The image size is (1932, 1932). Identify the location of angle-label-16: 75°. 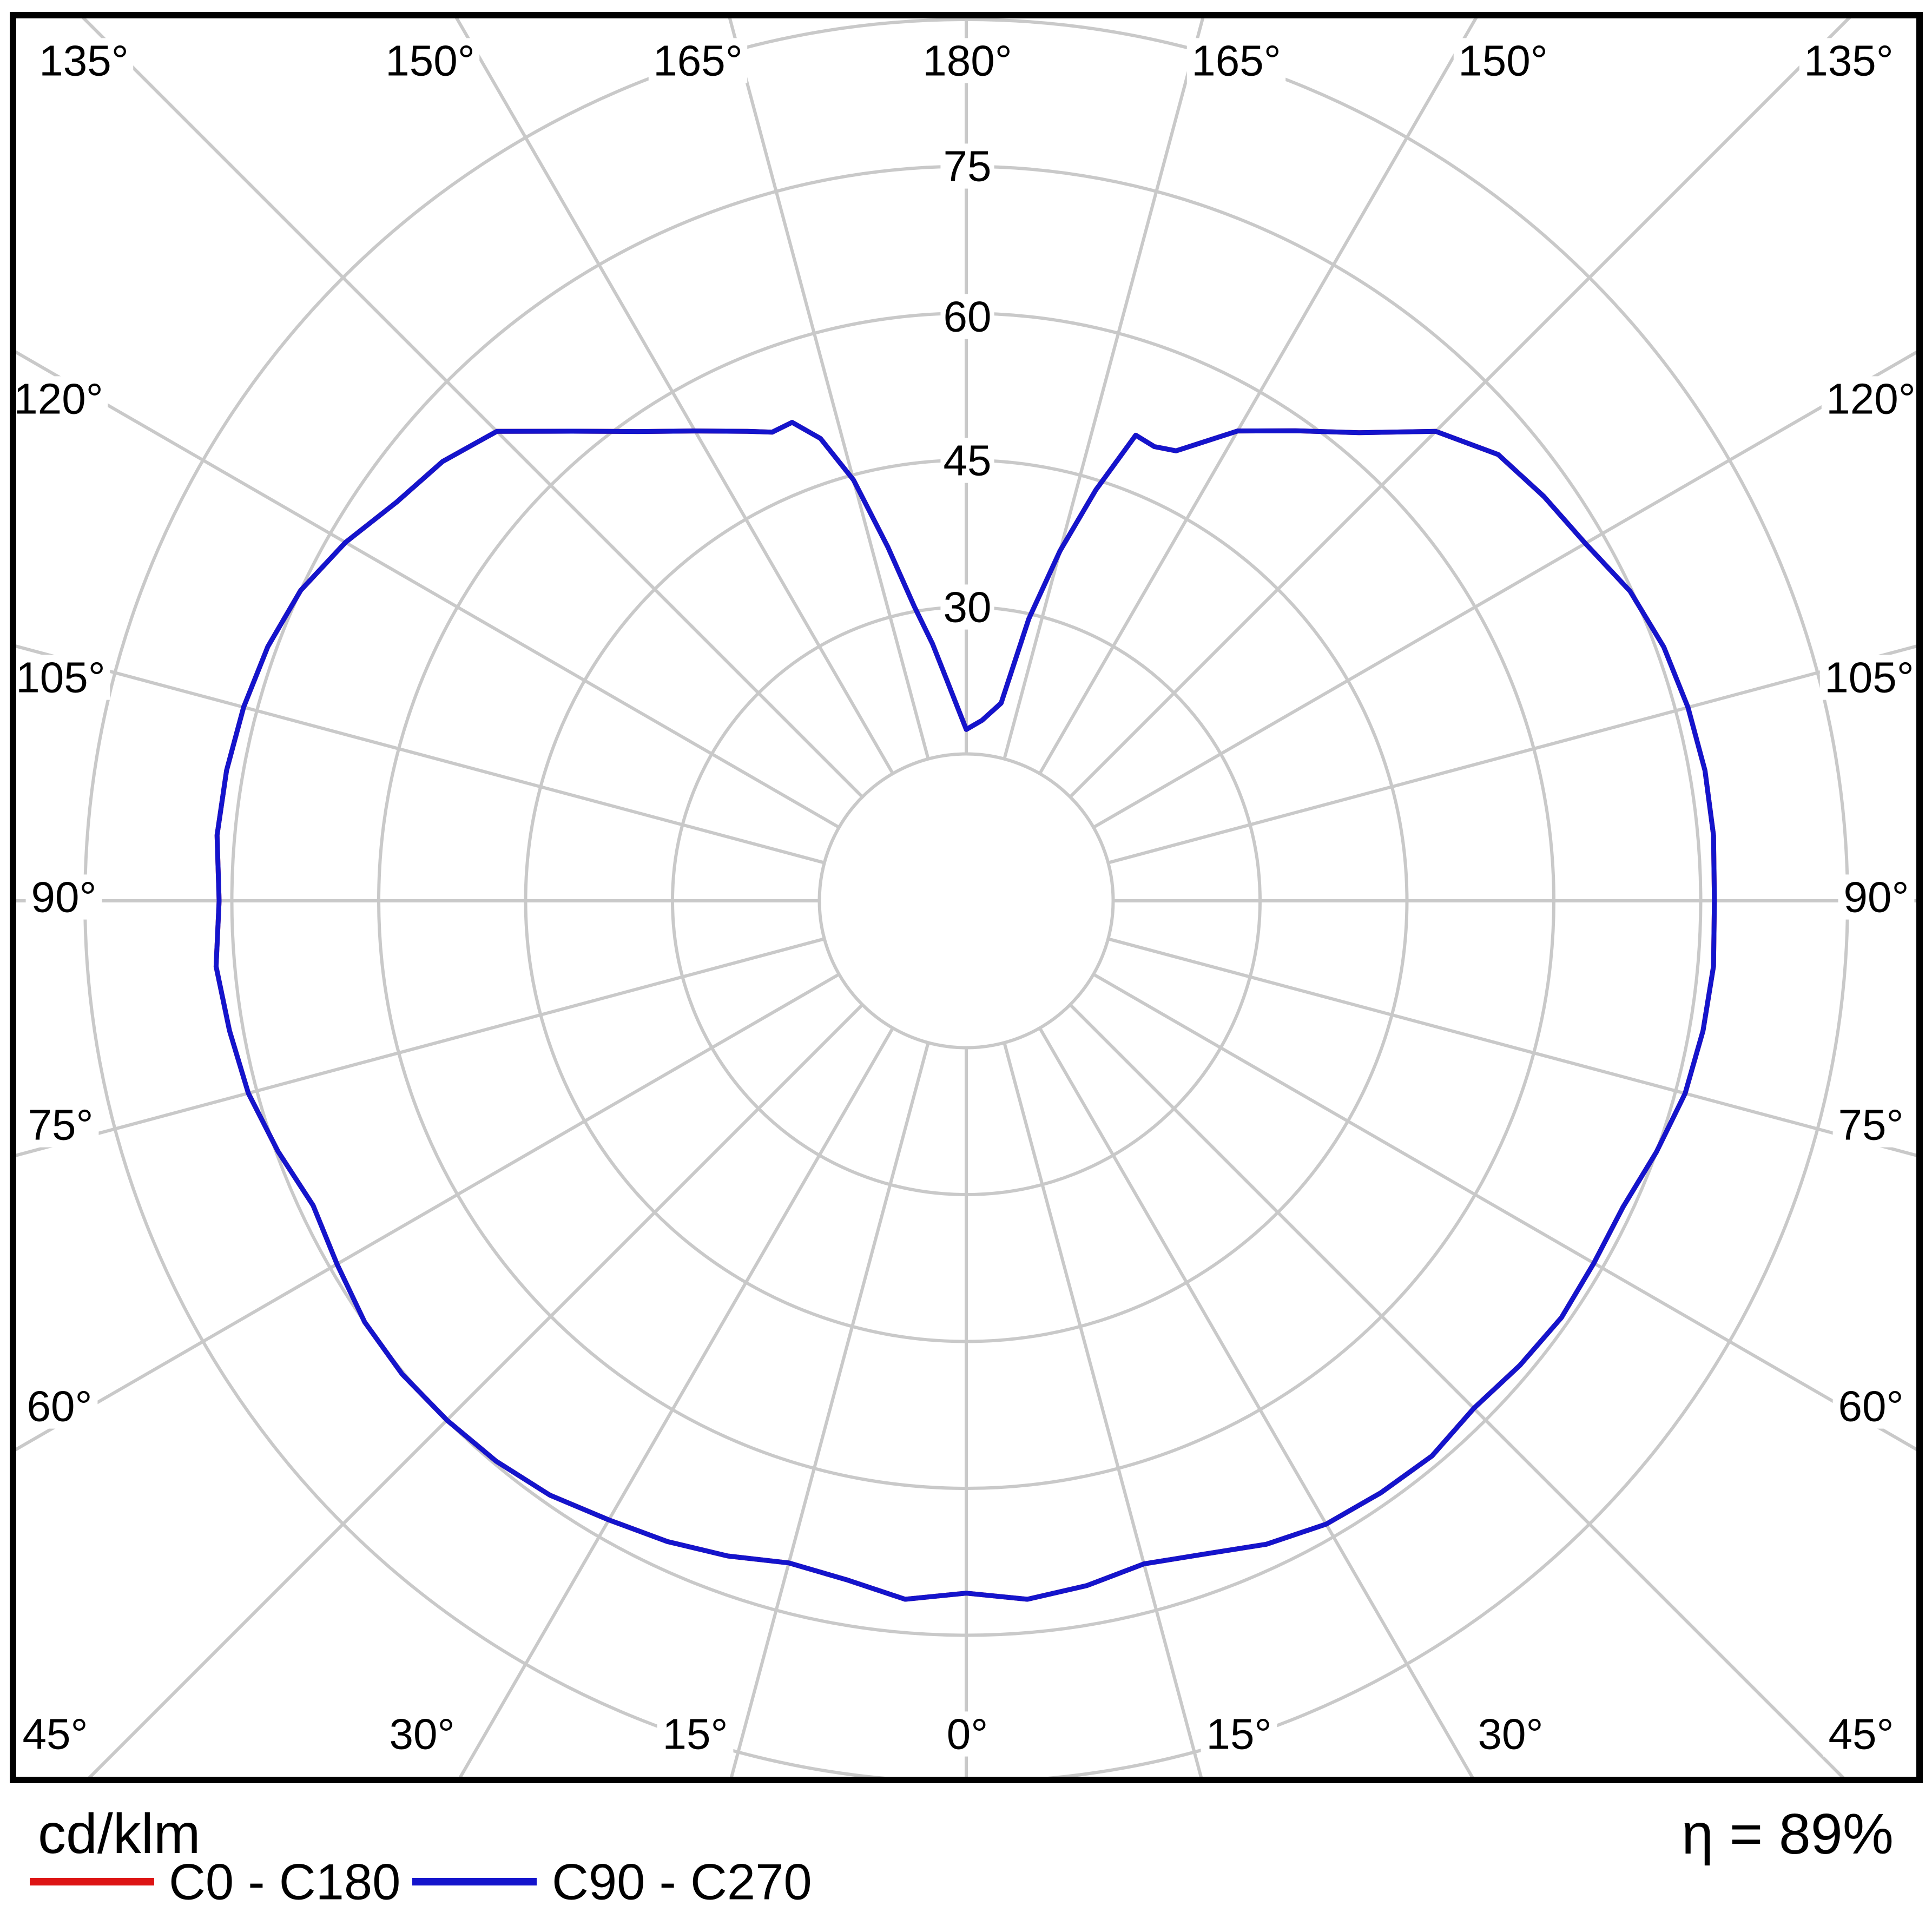
(1871, 1125).